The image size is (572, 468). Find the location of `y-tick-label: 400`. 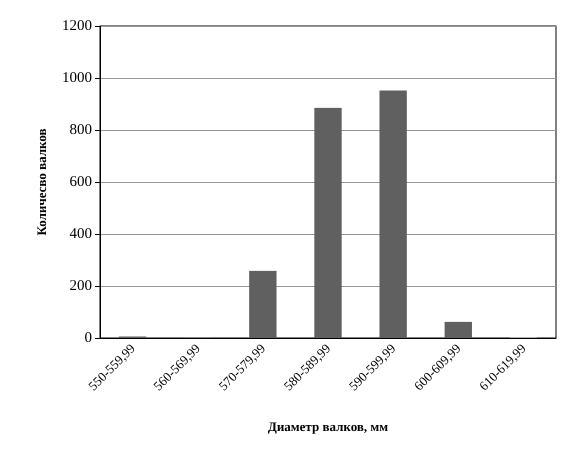

y-tick-label: 400 is located at coordinates (81, 234).